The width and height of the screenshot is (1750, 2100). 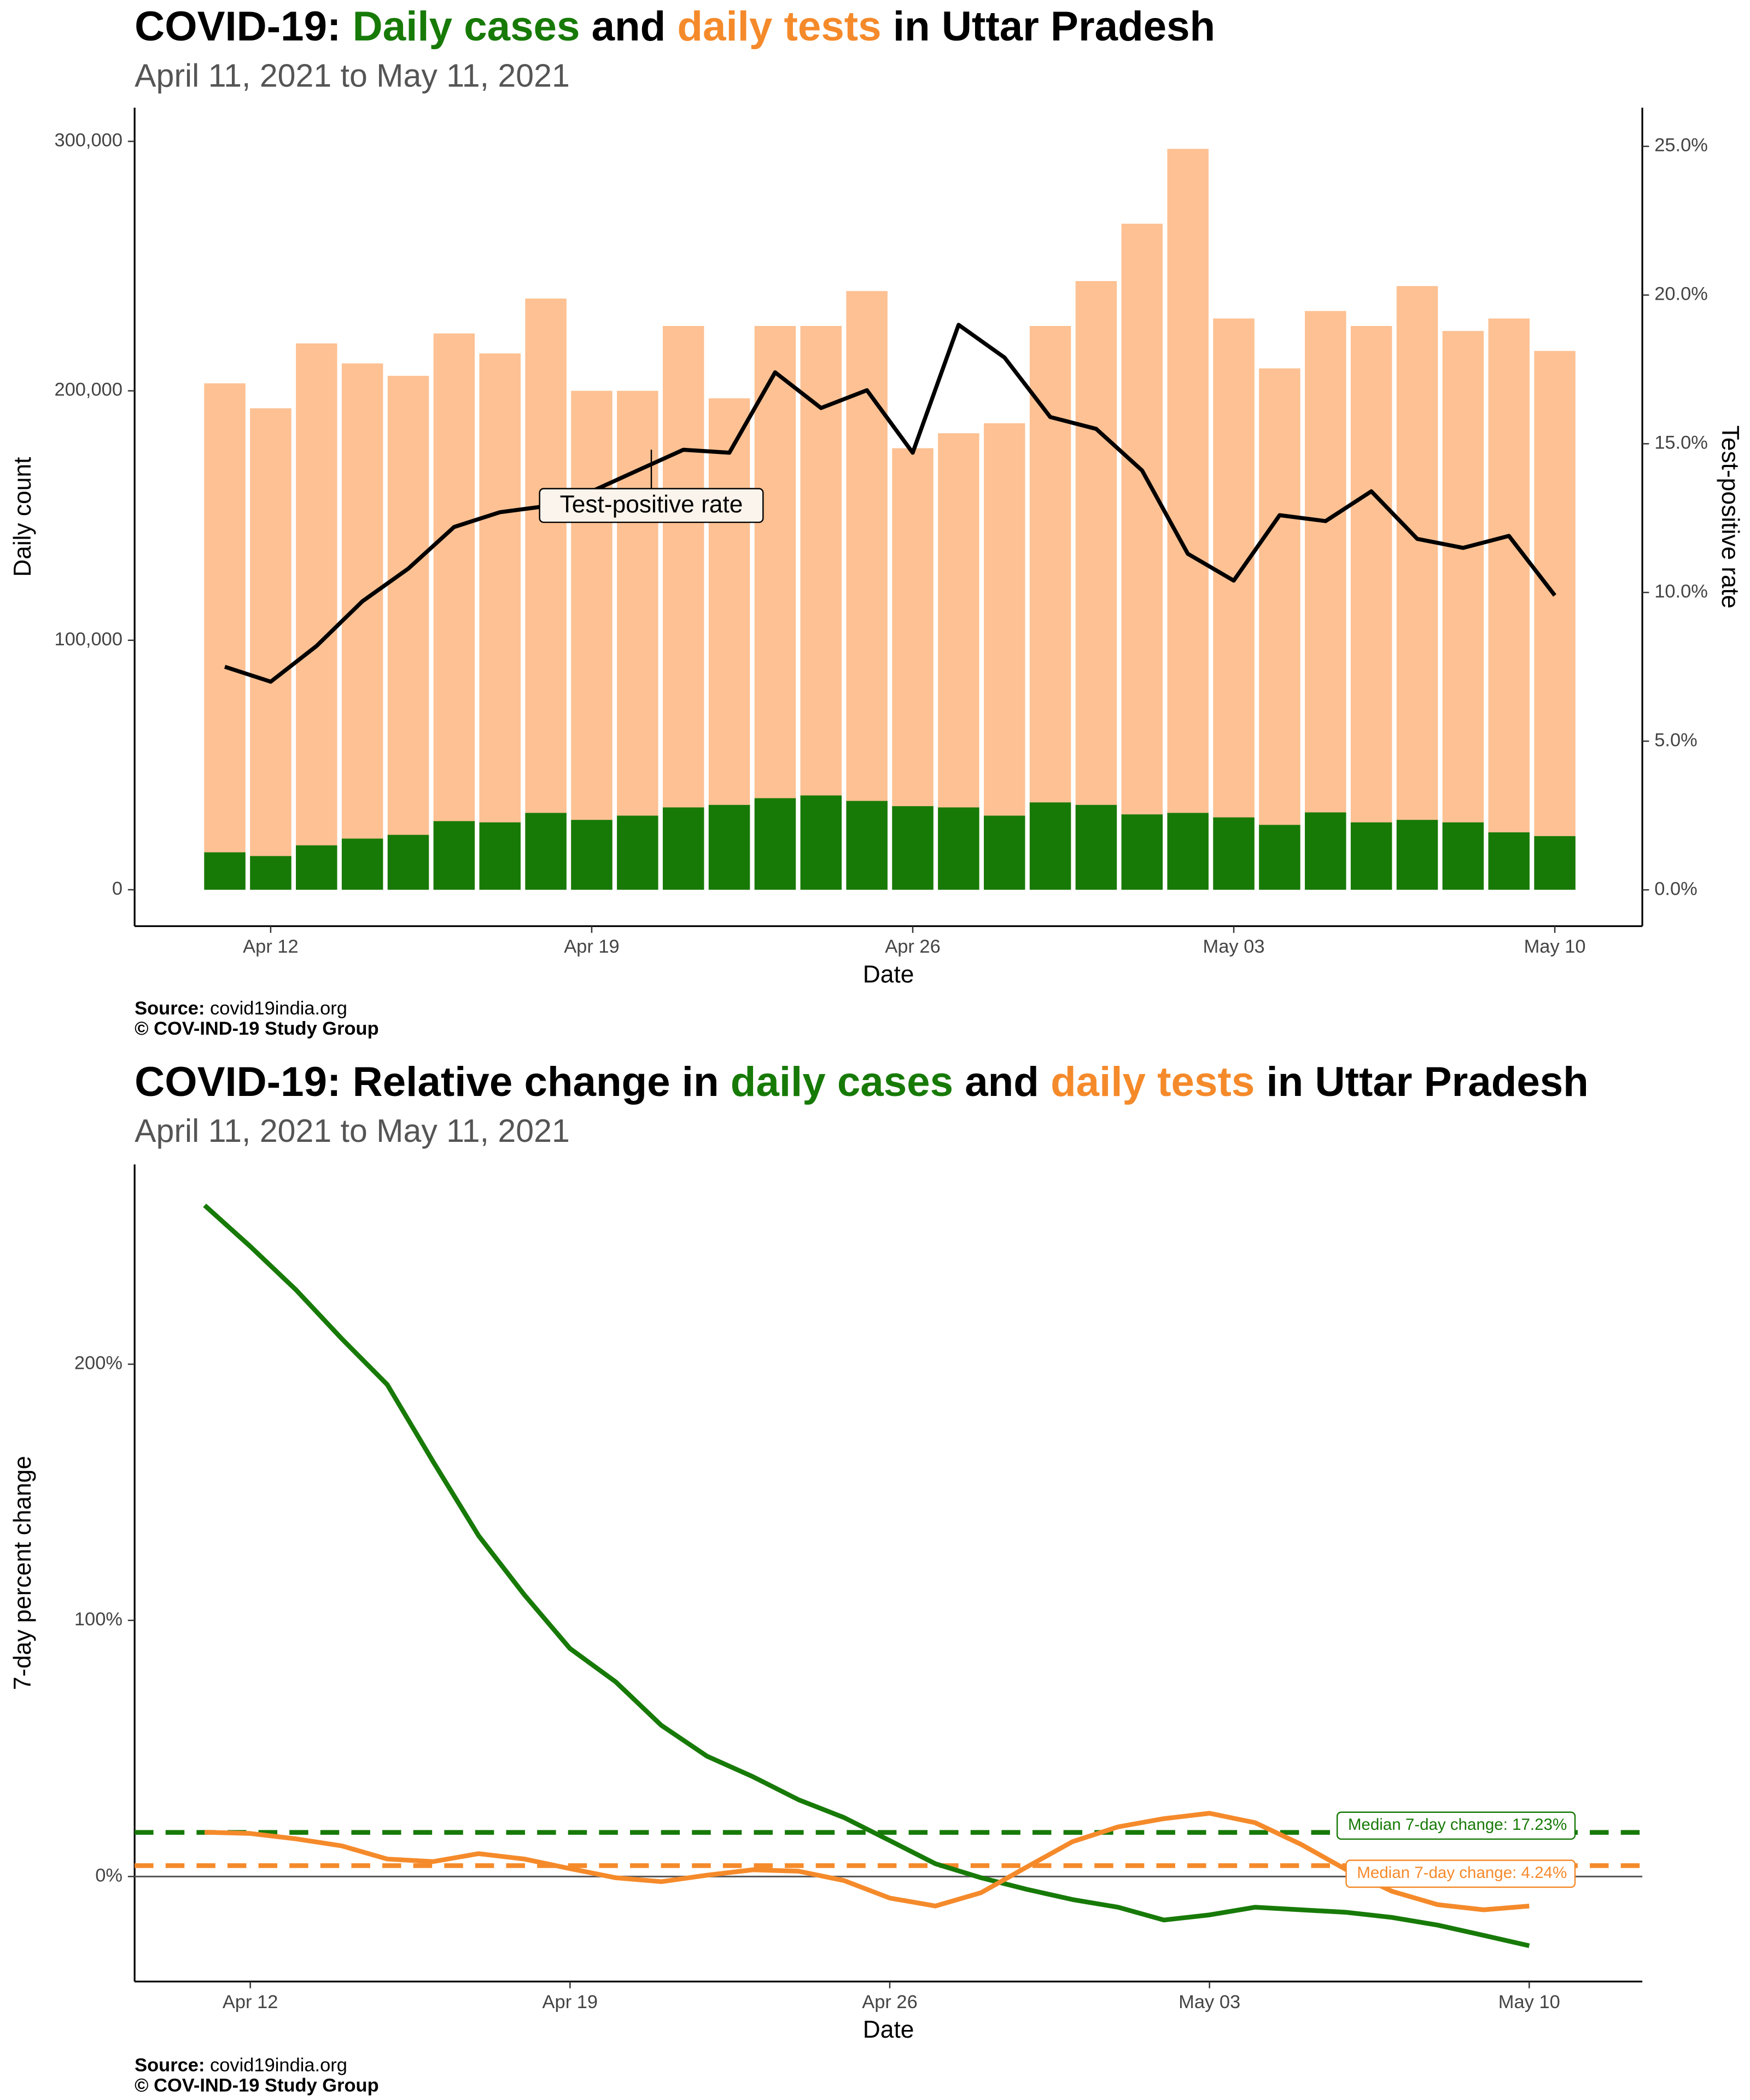 I want to click on title-part: COVID-19: Relative change in, so click(x=433, y=1082).